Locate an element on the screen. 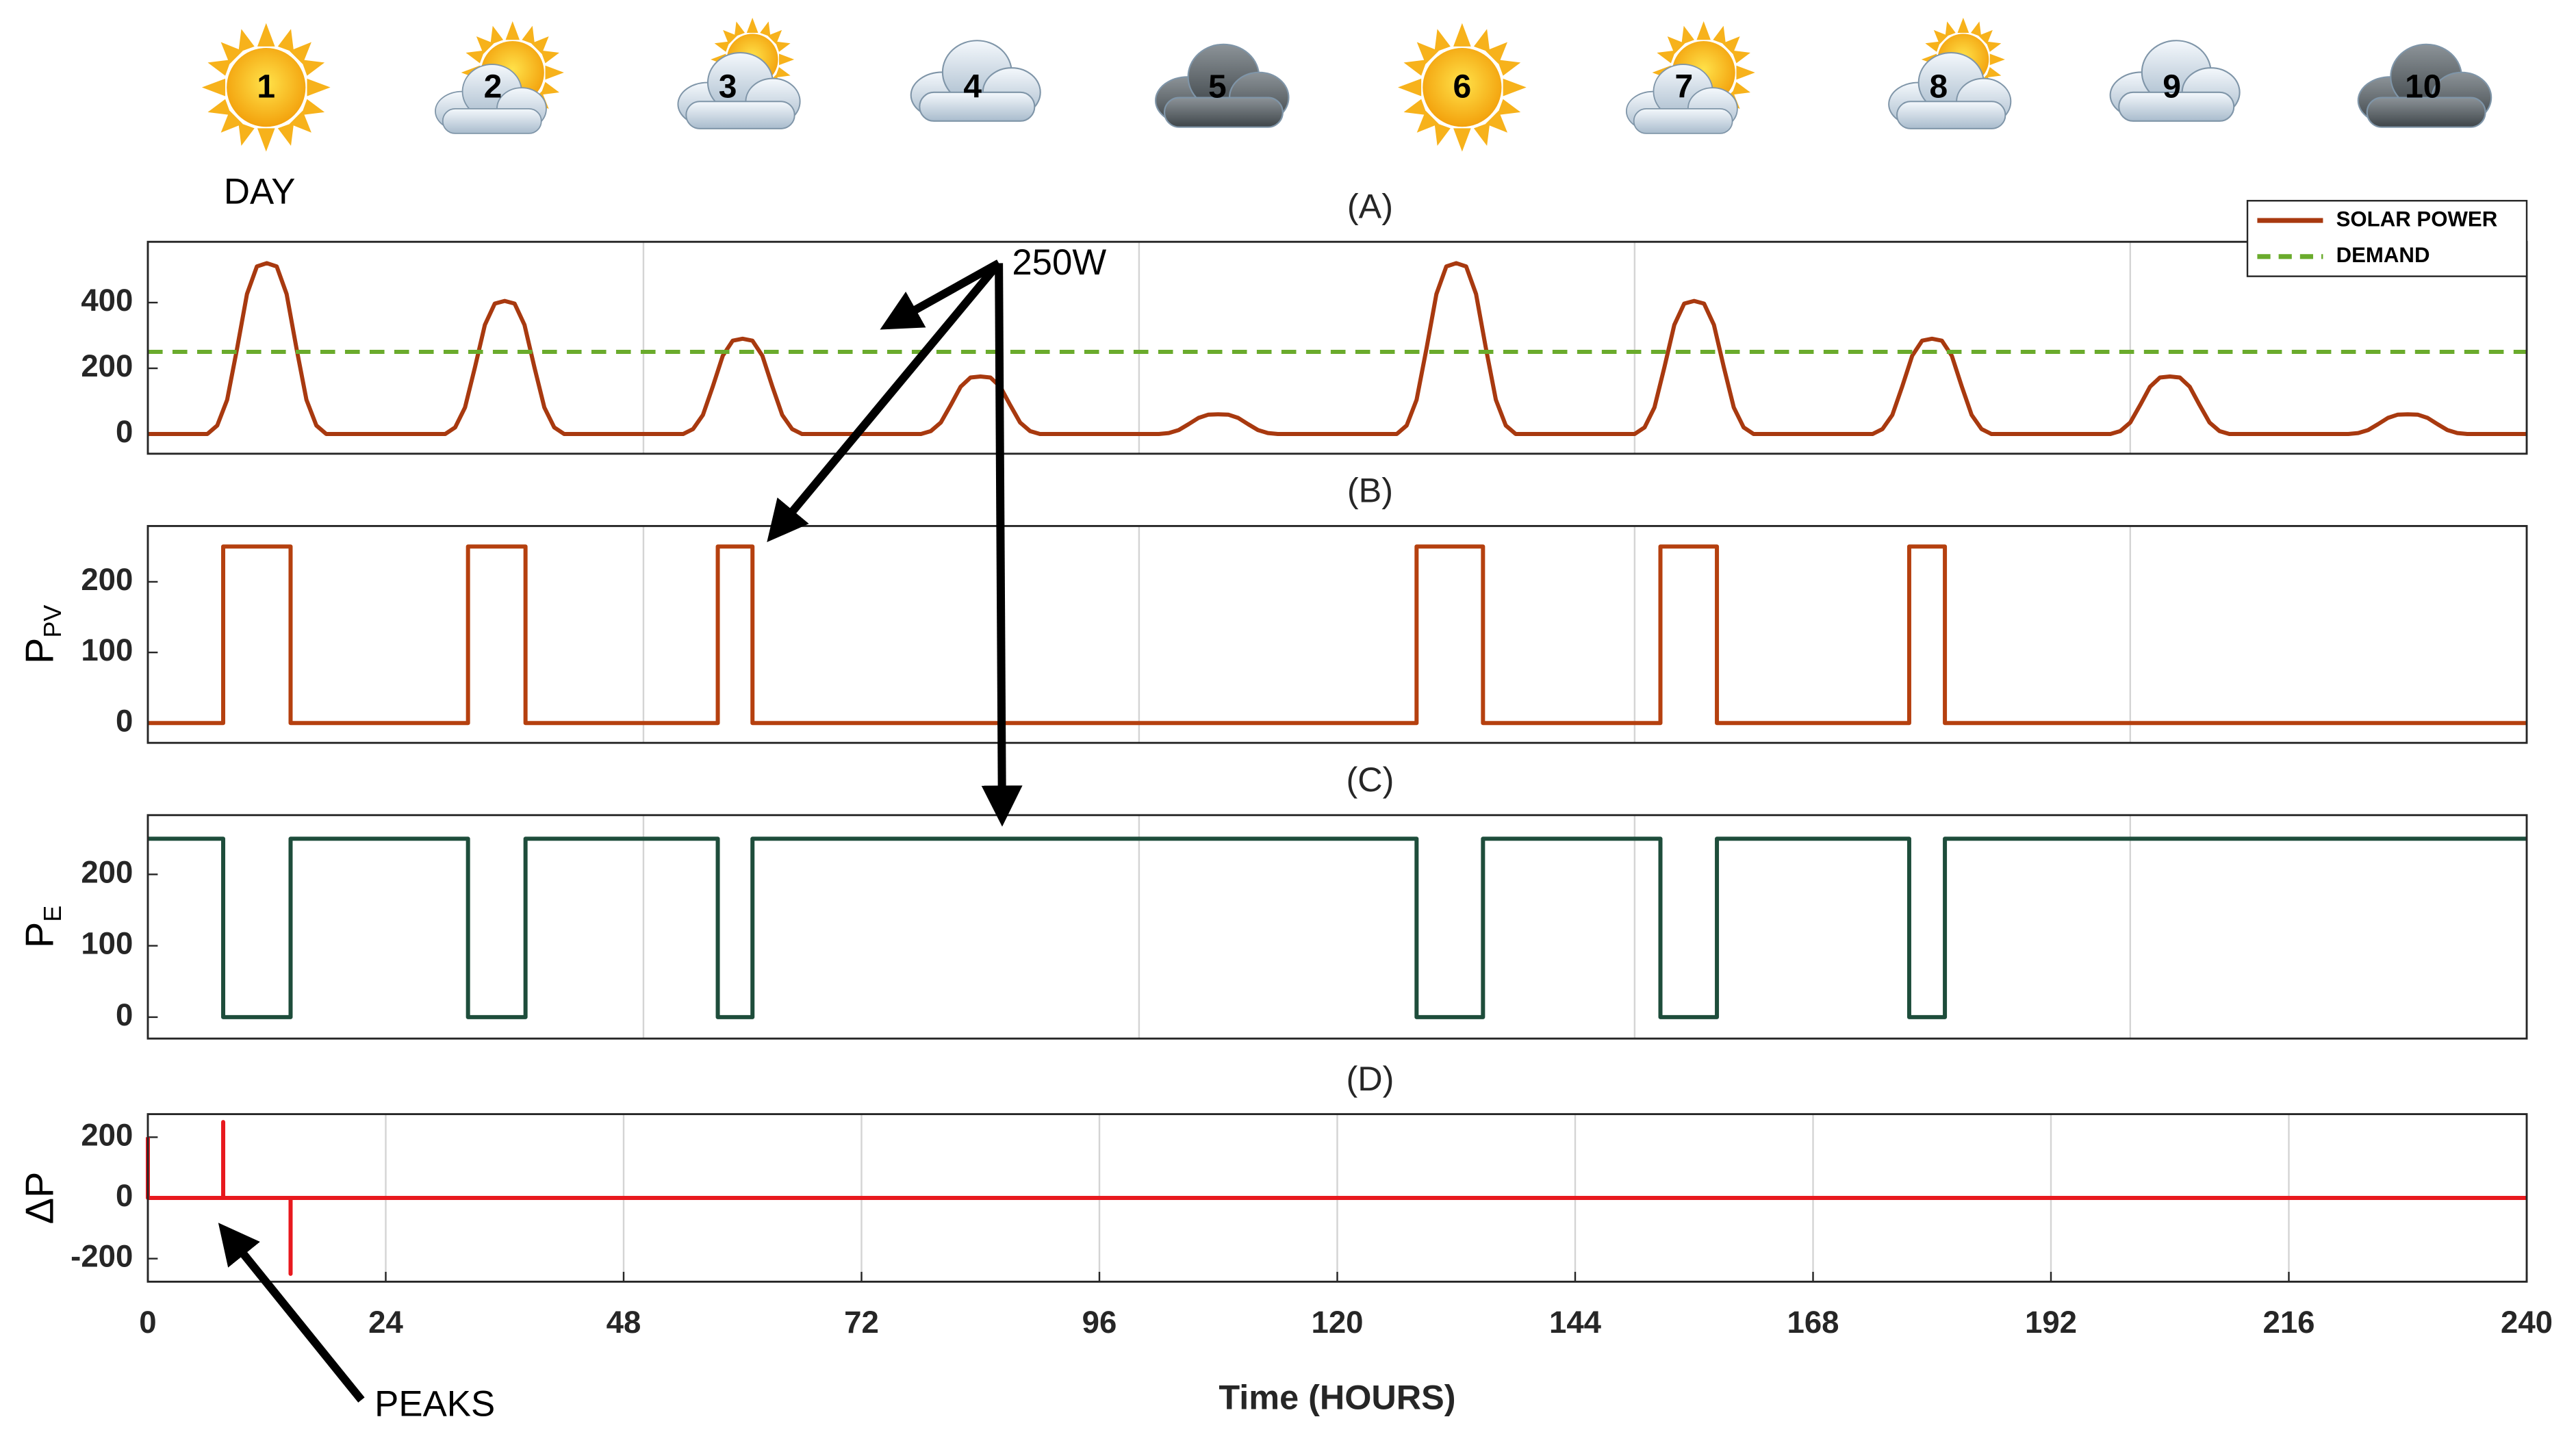 The image size is (2576, 1443). x-tick-label: 72 is located at coordinates (861, 1322).